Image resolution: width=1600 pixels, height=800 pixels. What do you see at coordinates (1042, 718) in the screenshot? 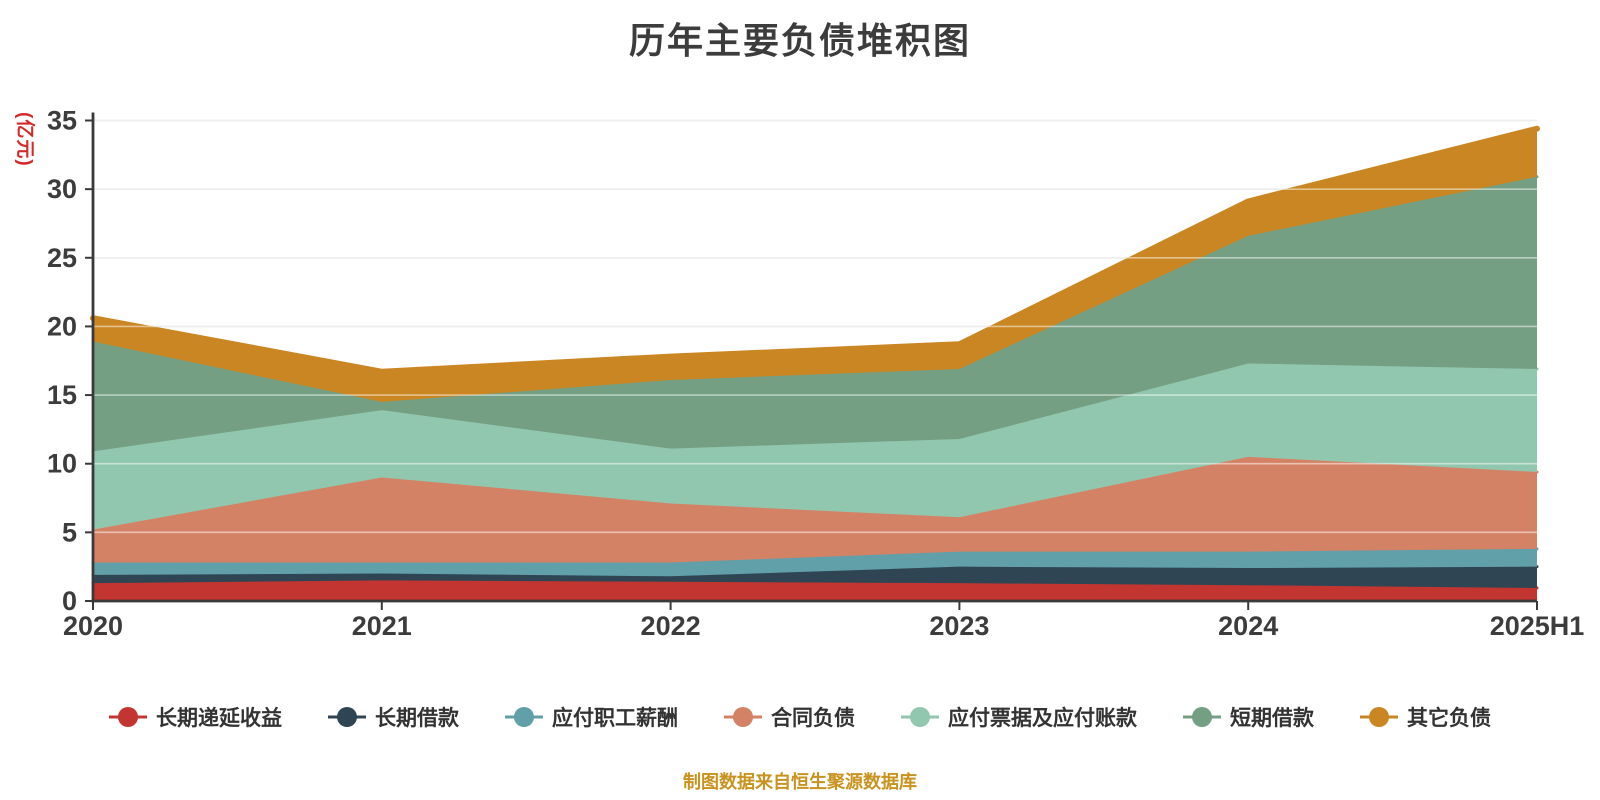
I see `legend-label: 应付票据及应付账款` at bounding box center [1042, 718].